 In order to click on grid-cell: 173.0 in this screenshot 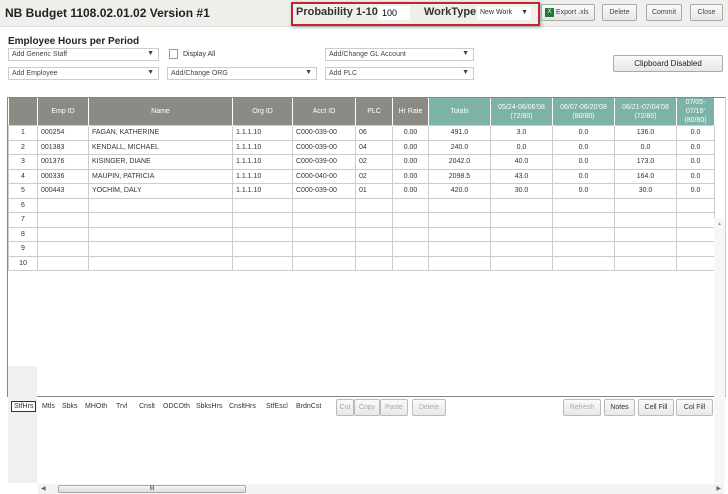, I will do `click(645, 162)`.